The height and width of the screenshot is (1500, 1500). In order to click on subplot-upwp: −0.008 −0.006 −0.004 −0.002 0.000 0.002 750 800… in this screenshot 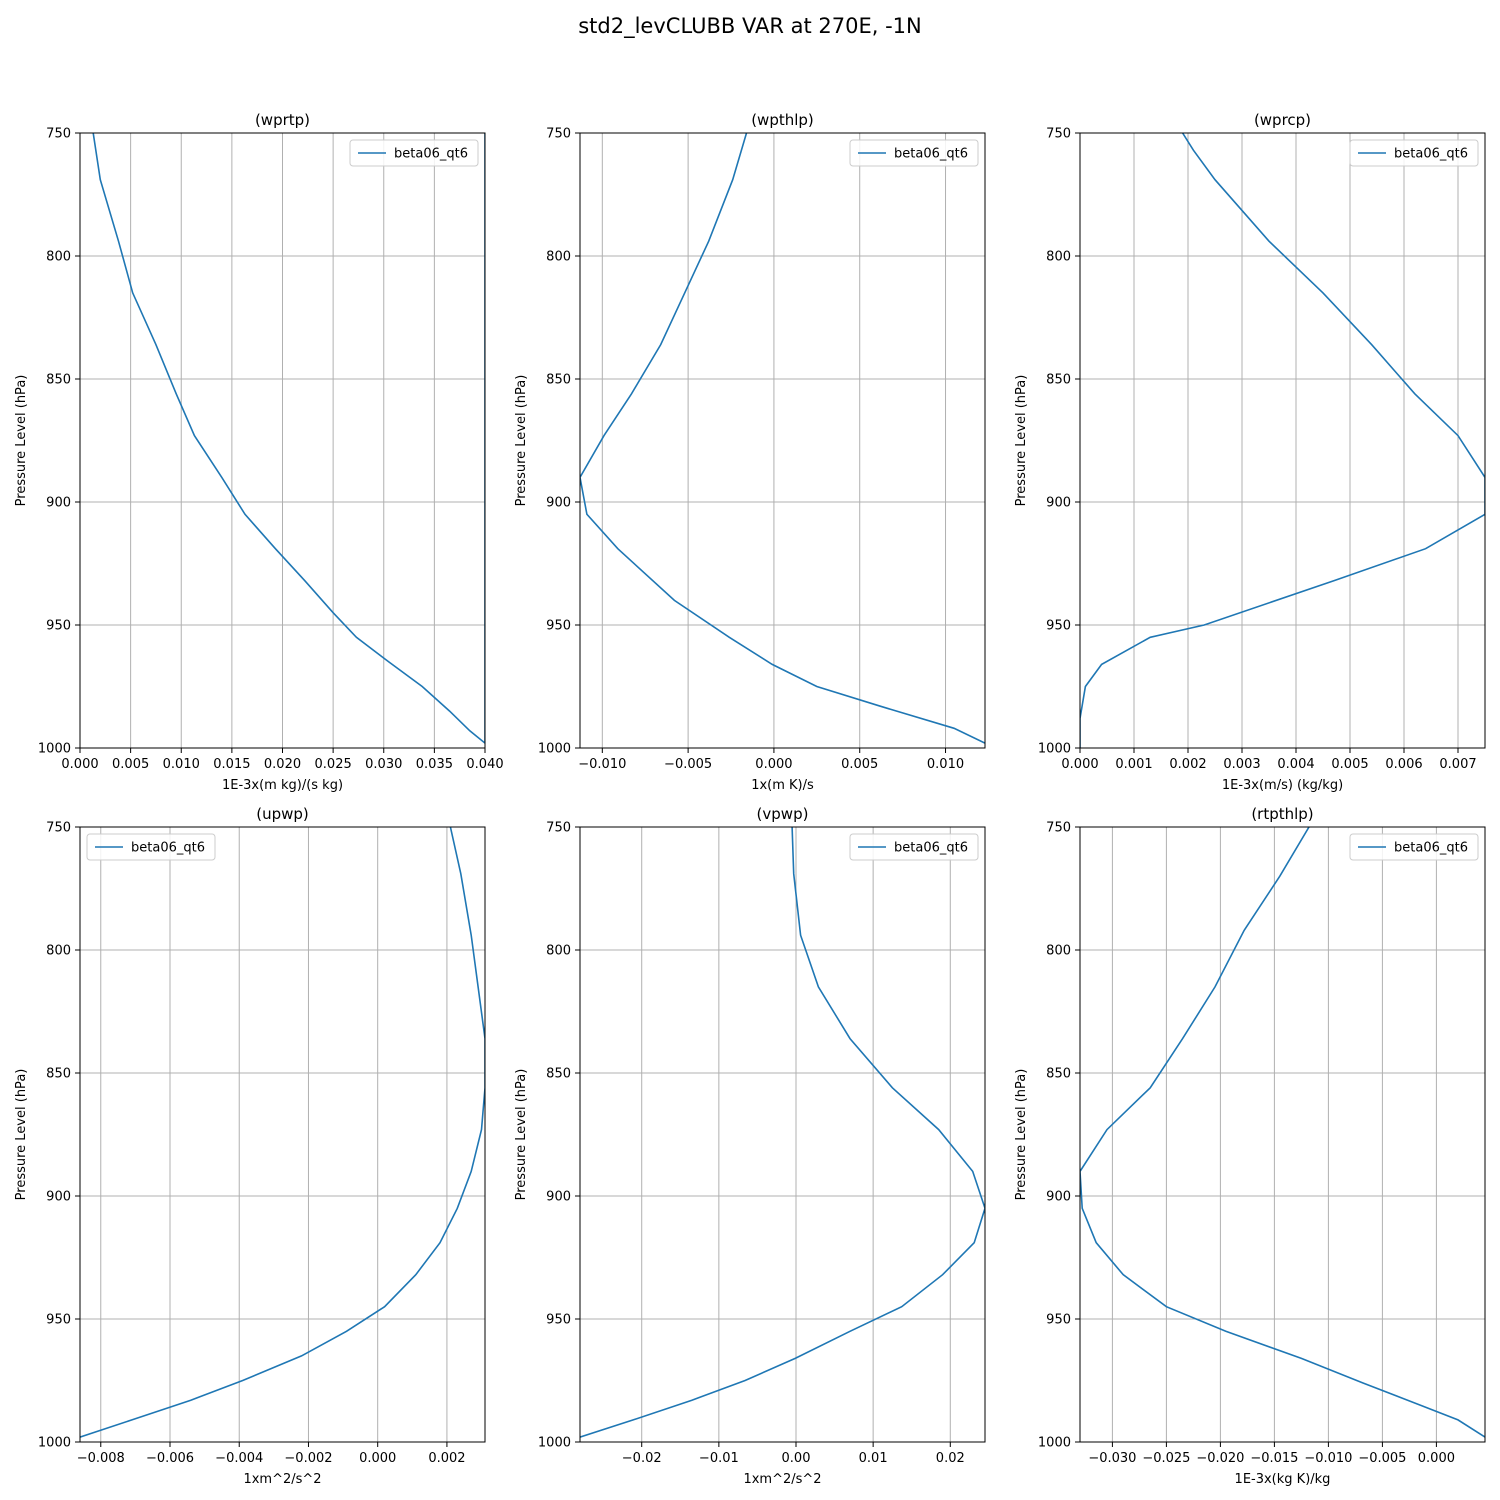, I will do `click(250, 1146)`.